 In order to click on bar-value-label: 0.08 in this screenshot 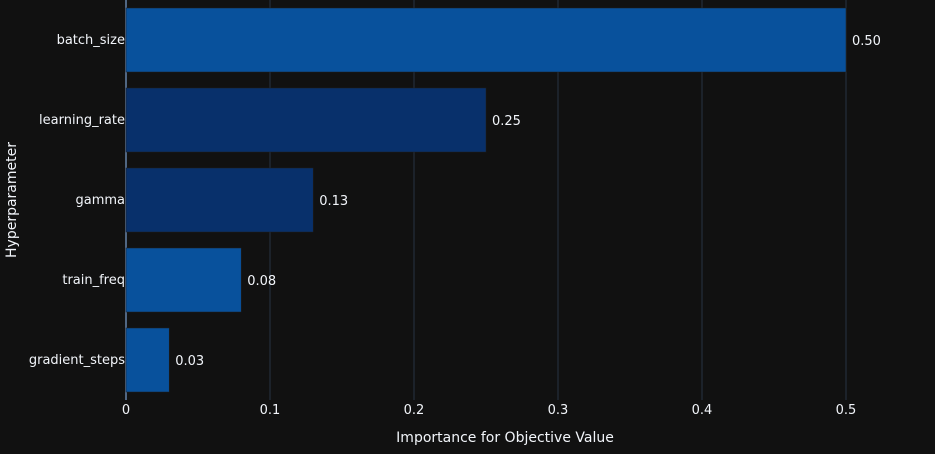, I will do `click(261, 281)`.